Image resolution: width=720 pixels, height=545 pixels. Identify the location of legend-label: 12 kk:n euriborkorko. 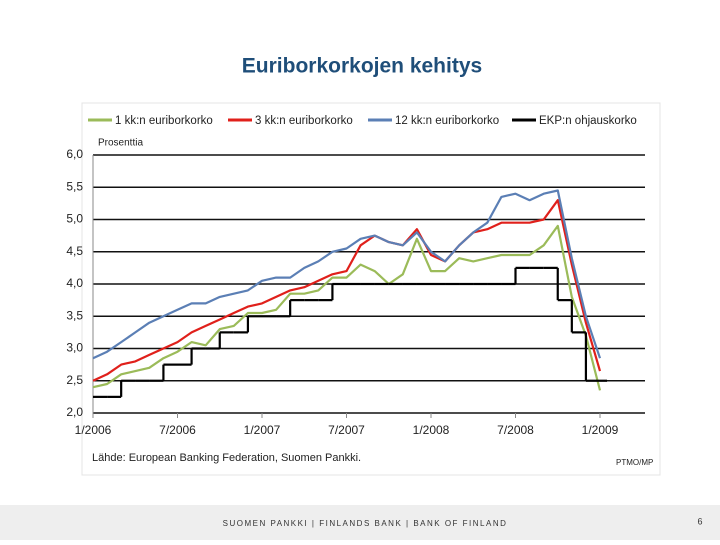
(447, 121).